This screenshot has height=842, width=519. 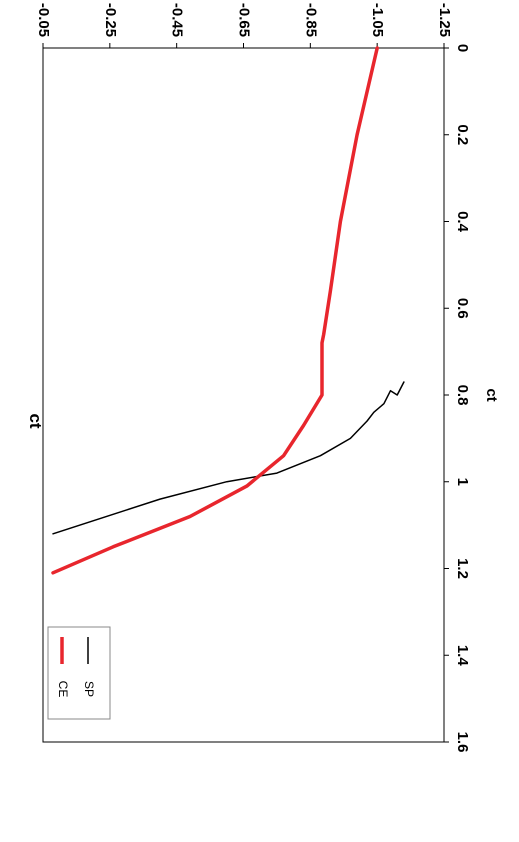 I want to click on legend-box, so click(x=79, y=673).